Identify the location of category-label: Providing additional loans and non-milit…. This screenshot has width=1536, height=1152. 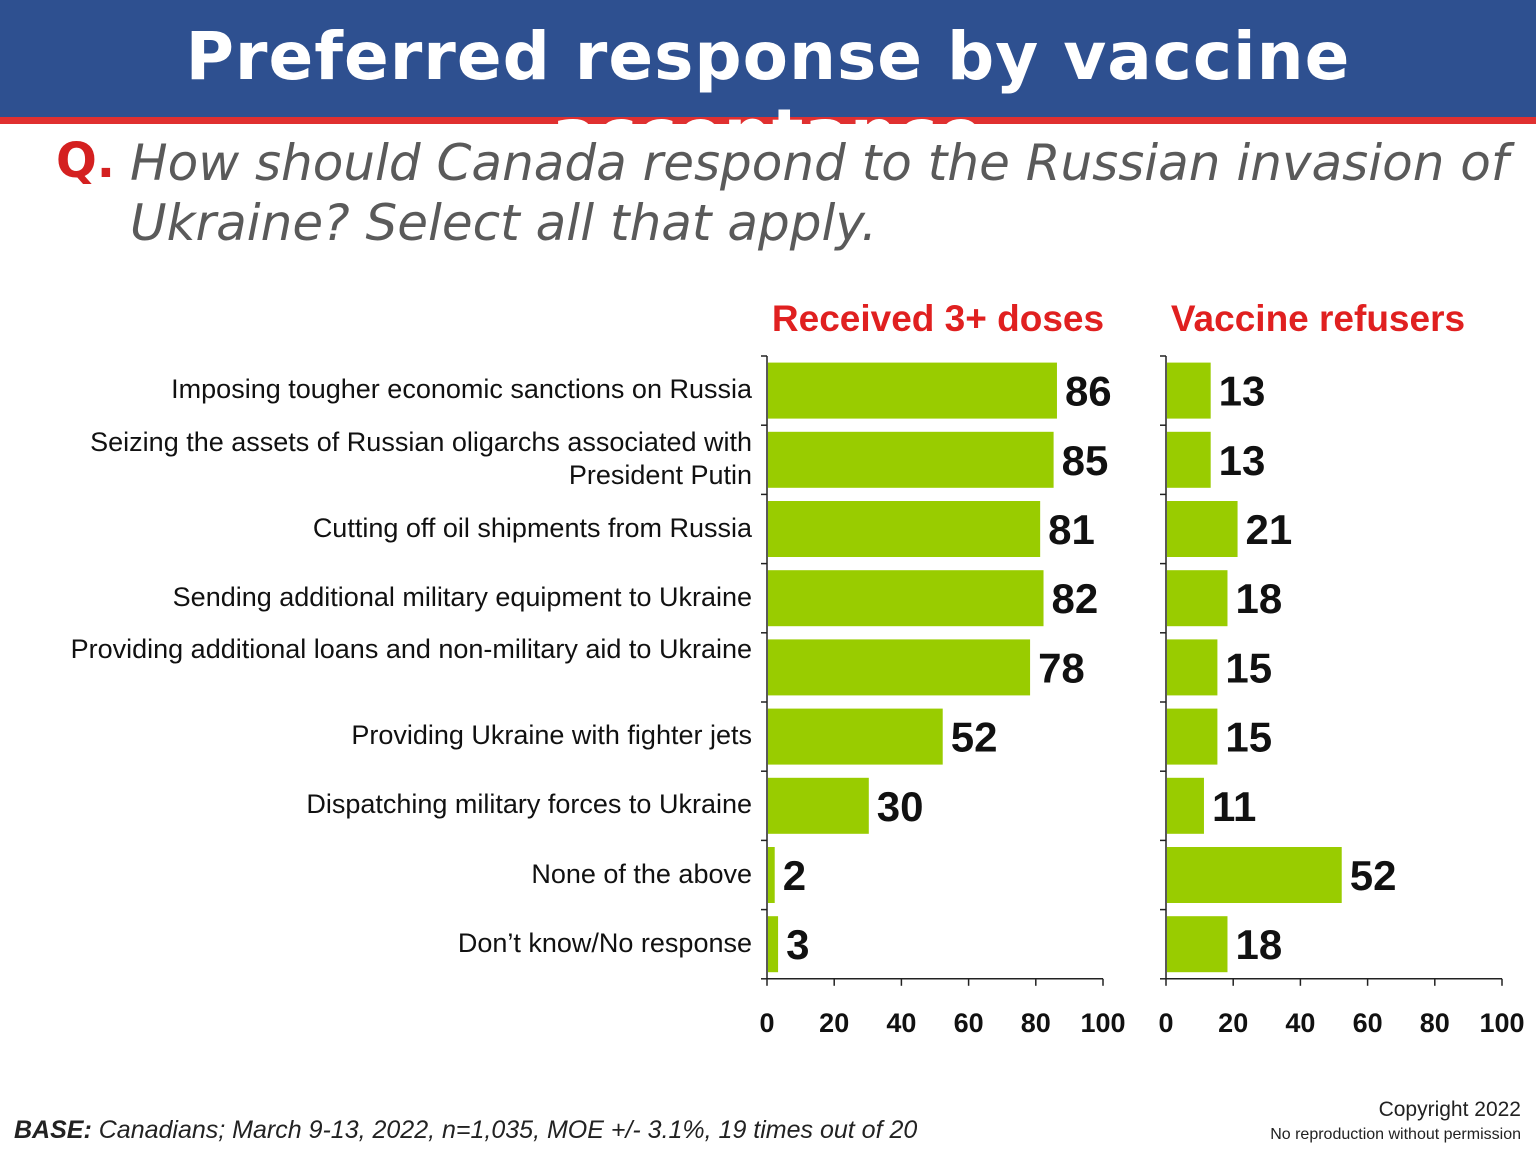
(411, 649).